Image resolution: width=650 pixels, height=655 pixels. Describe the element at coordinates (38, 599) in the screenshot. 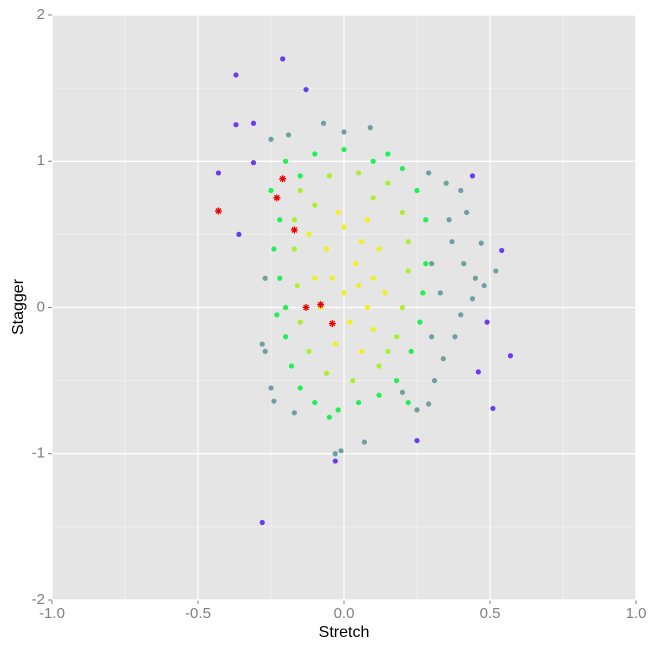

I see `y-tick-label: -2` at that location.